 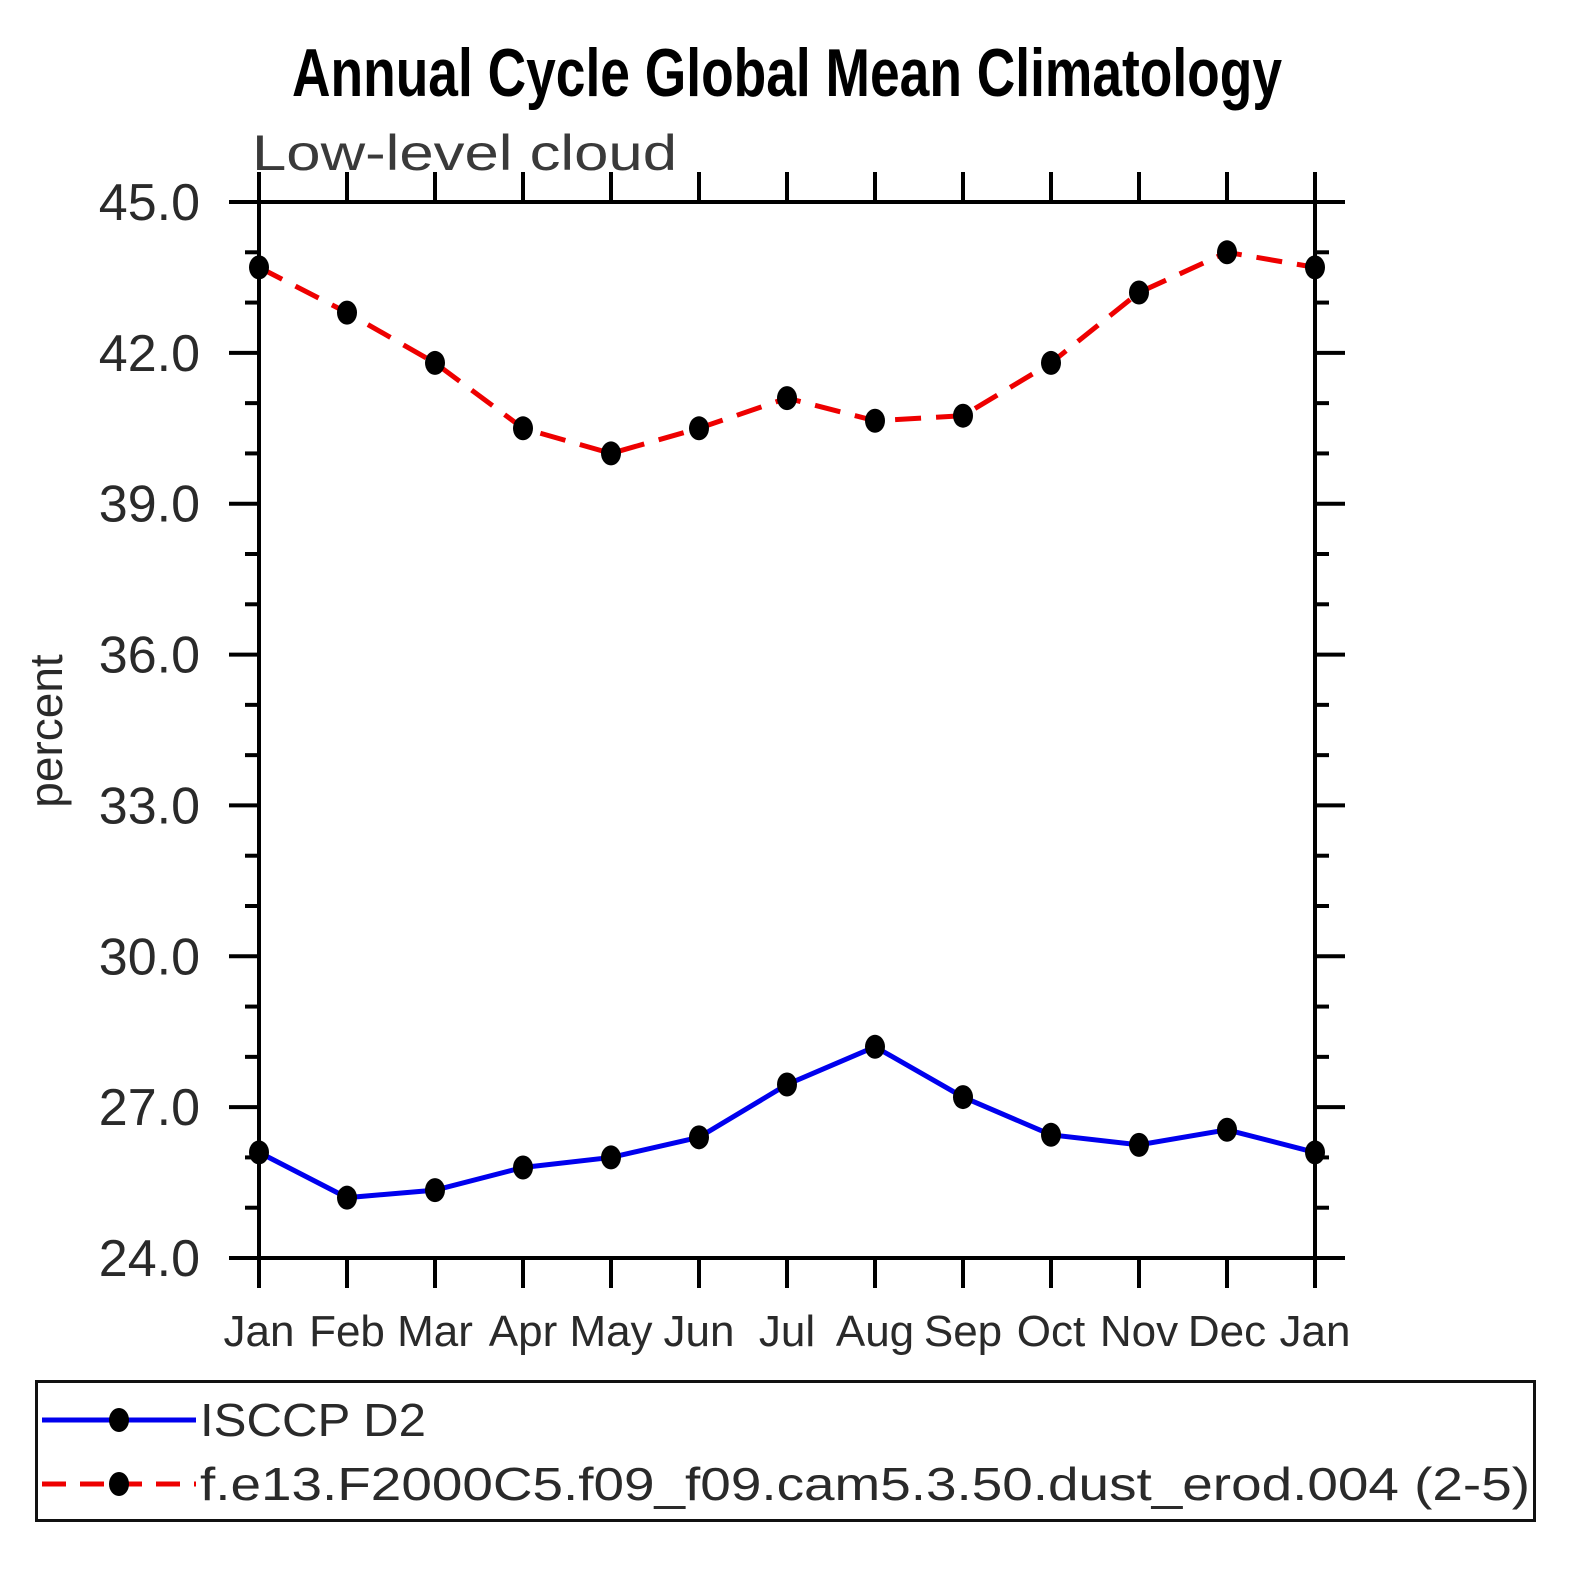 What do you see at coordinates (787, 73) in the screenshot?
I see `chart-title: Annual Cycle Global Mean Climatology` at bounding box center [787, 73].